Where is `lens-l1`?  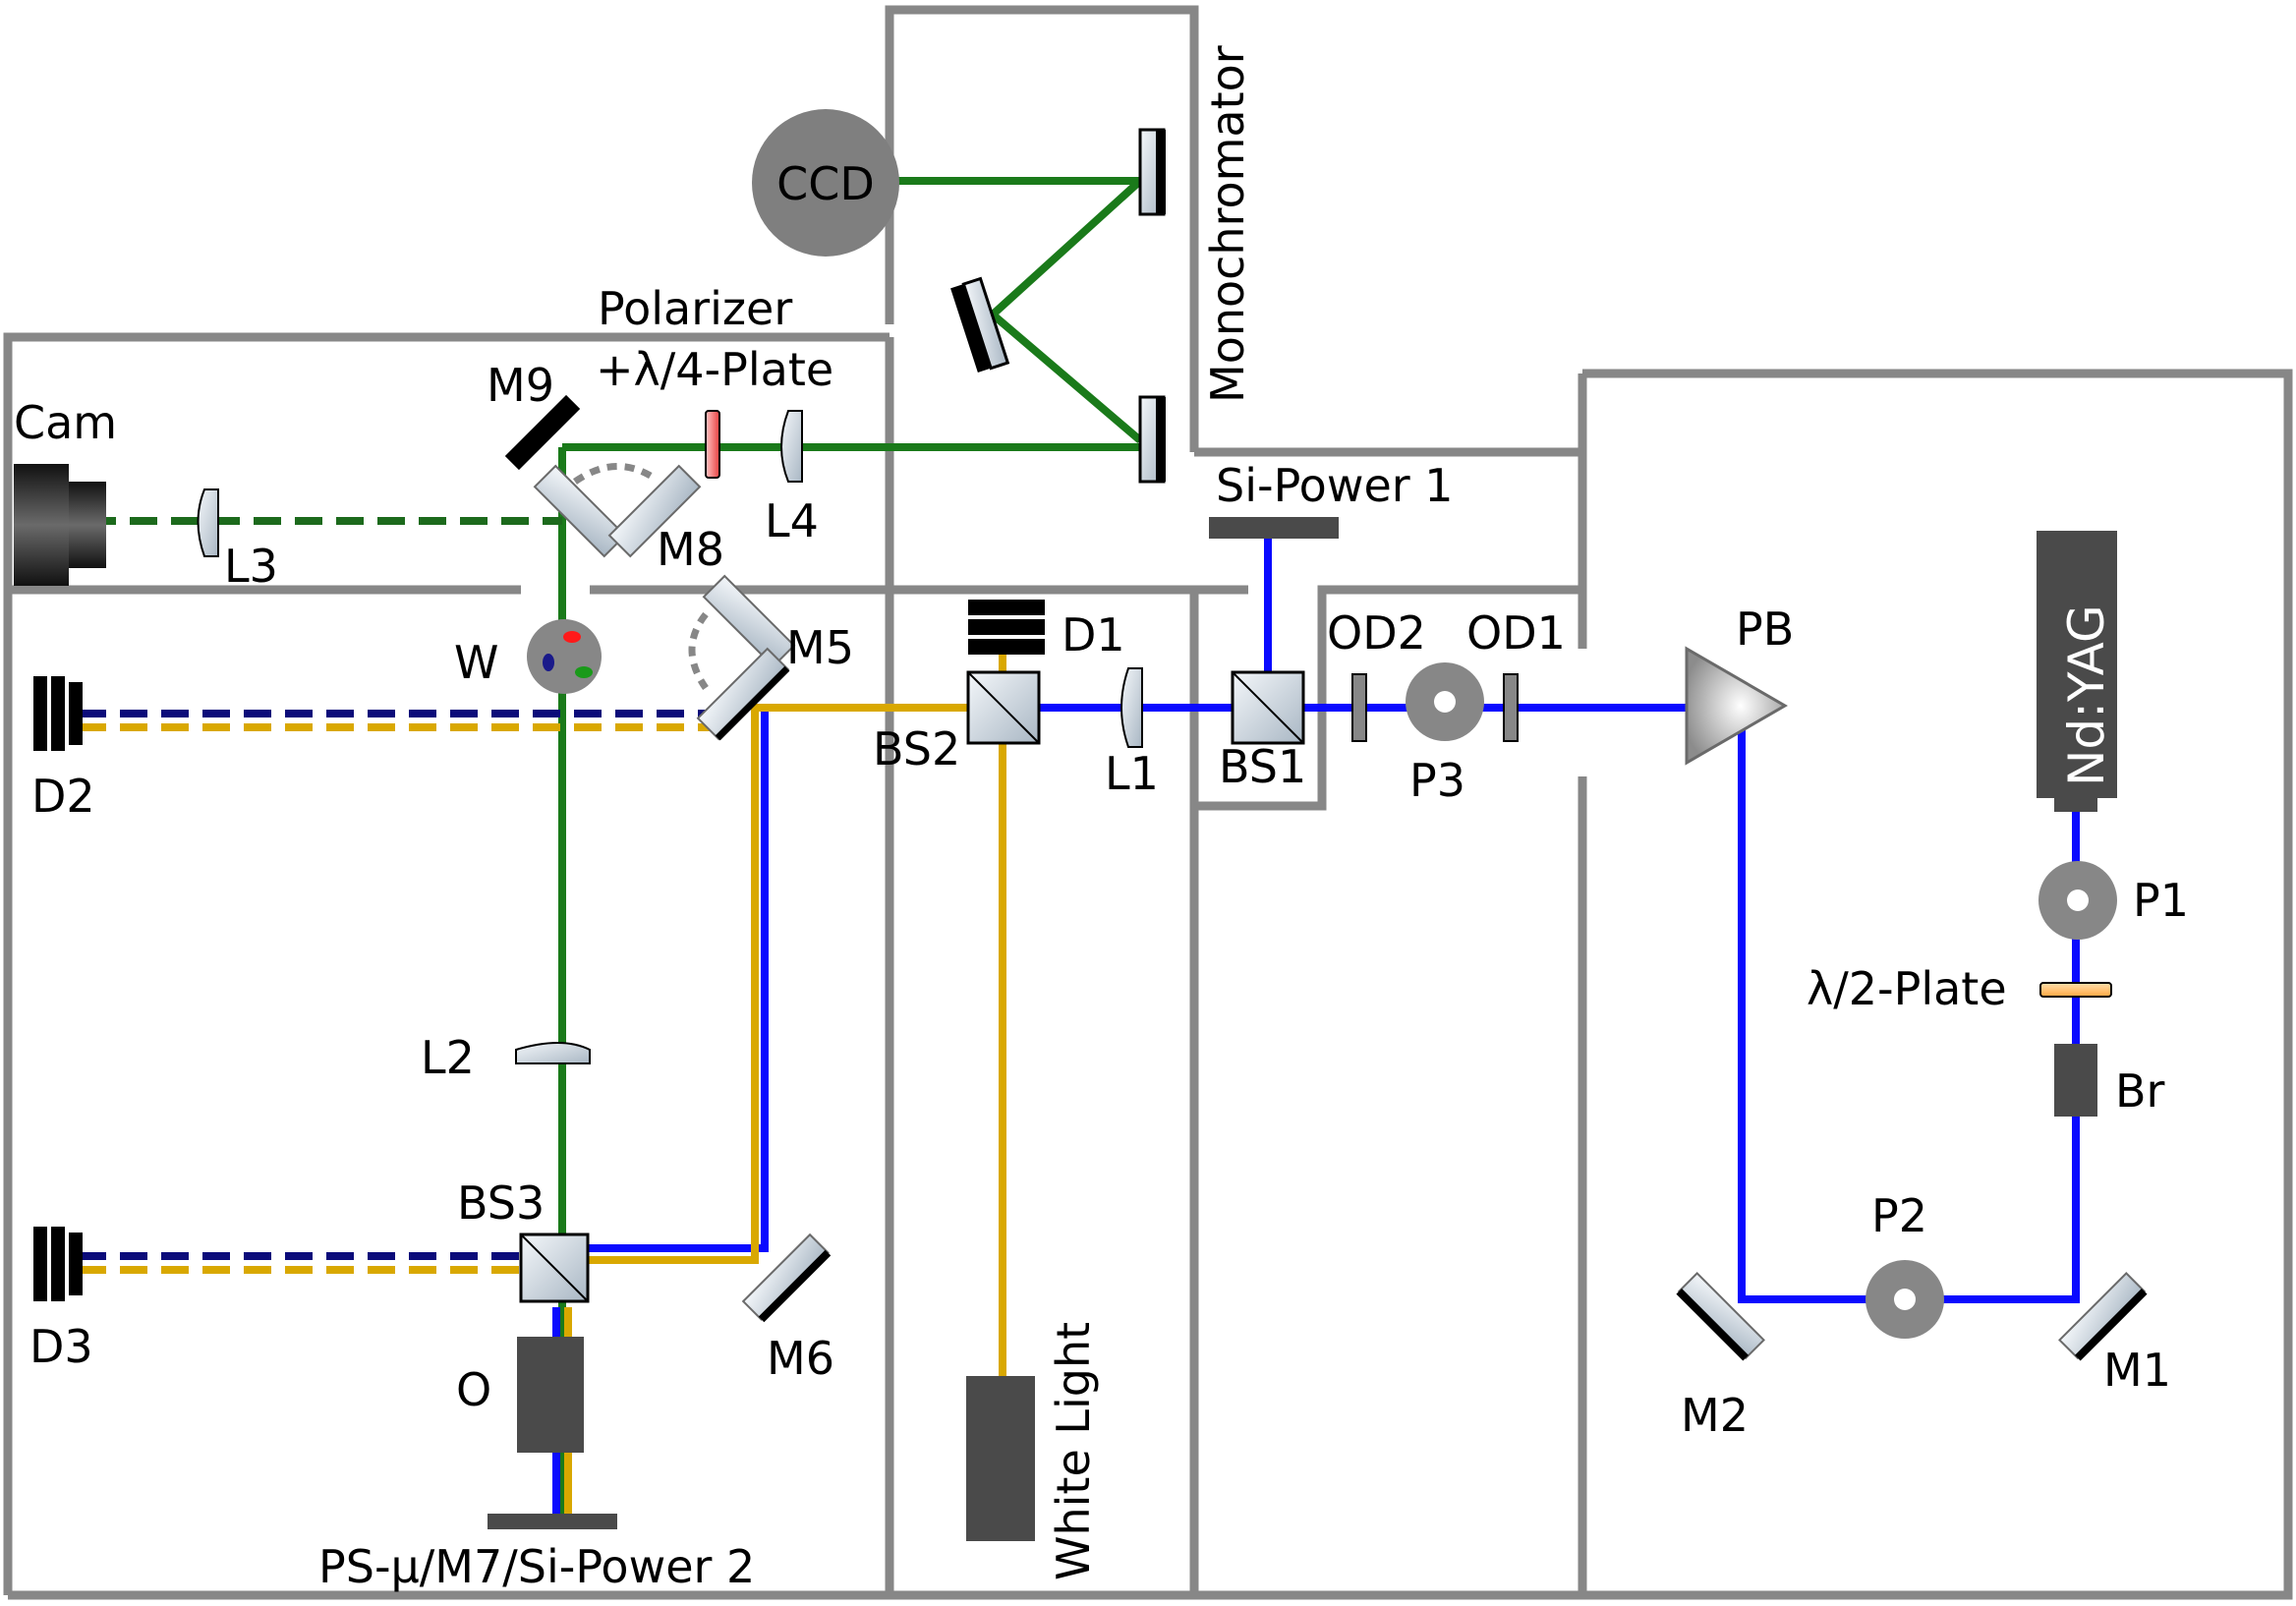 lens-l1 is located at coordinates (1131, 708).